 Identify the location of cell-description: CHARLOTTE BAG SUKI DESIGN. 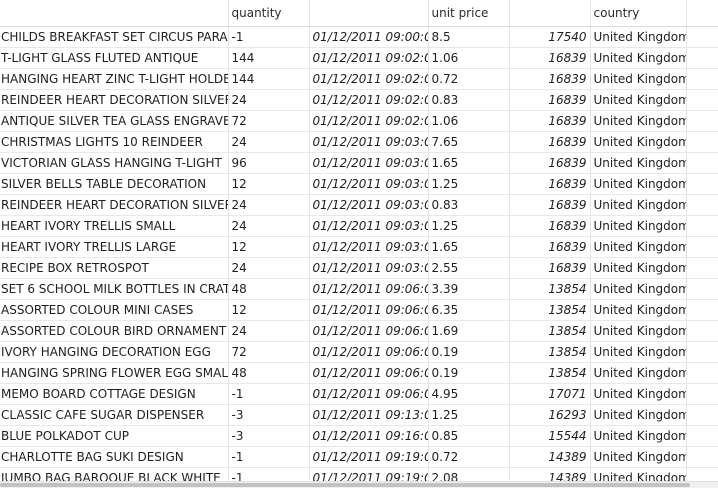
(114, 457).